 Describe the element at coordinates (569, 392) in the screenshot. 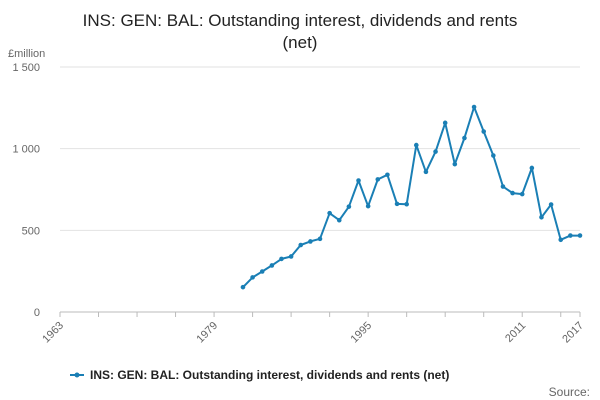

I see `source-label: Source:` at that location.